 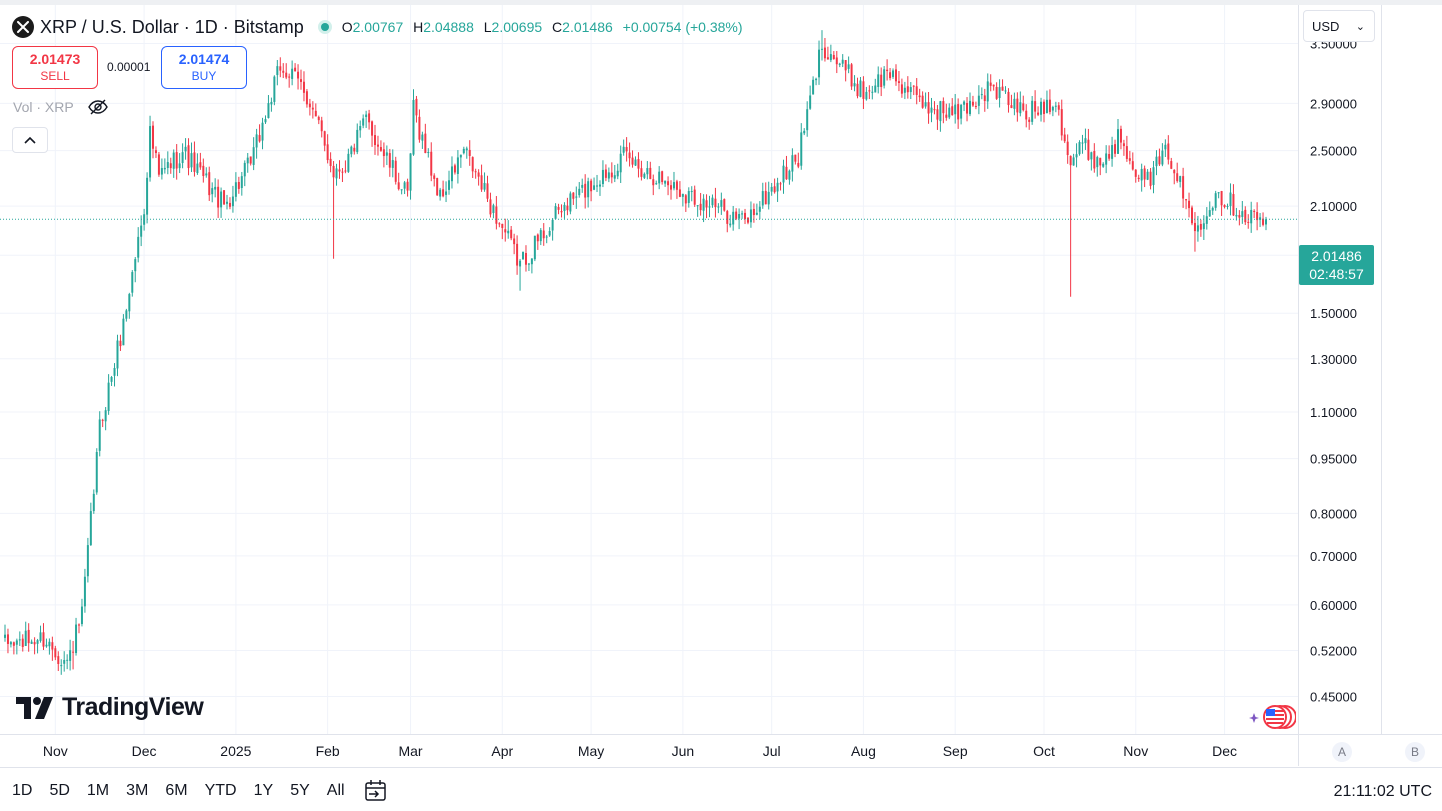 What do you see at coordinates (376, 791) in the screenshot?
I see `calendar-range-icon` at bounding box center [376, 791].